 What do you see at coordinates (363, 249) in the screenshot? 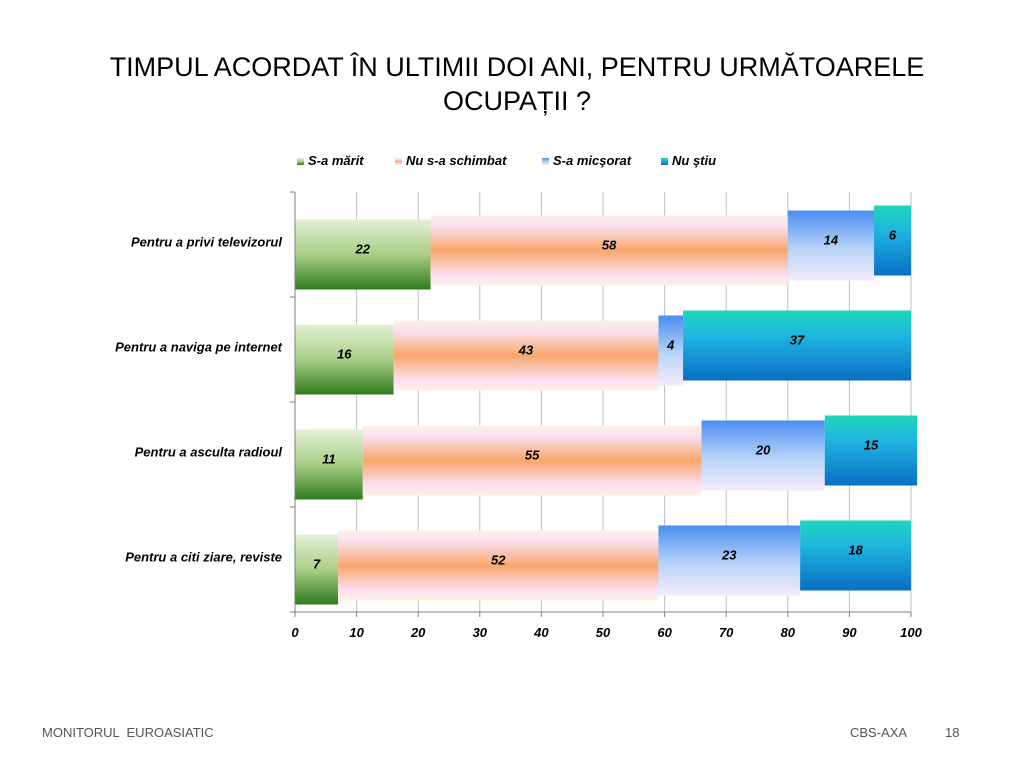
I see `data-label-s-a-marit: 22` at bounding box center [363, 249].